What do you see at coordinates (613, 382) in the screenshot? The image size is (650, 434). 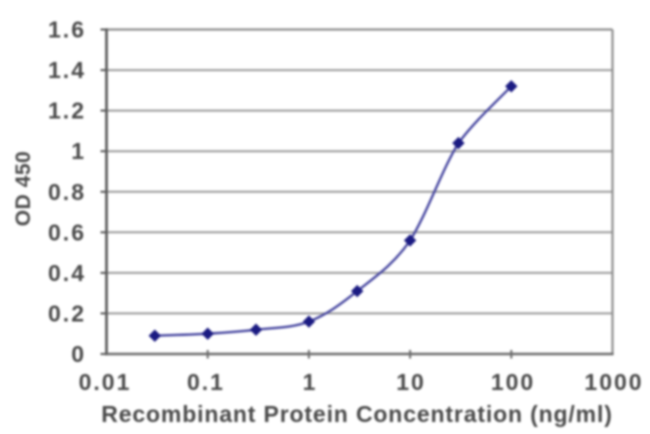 I see `svg-text: 1000` at bounding box center [613, 382].